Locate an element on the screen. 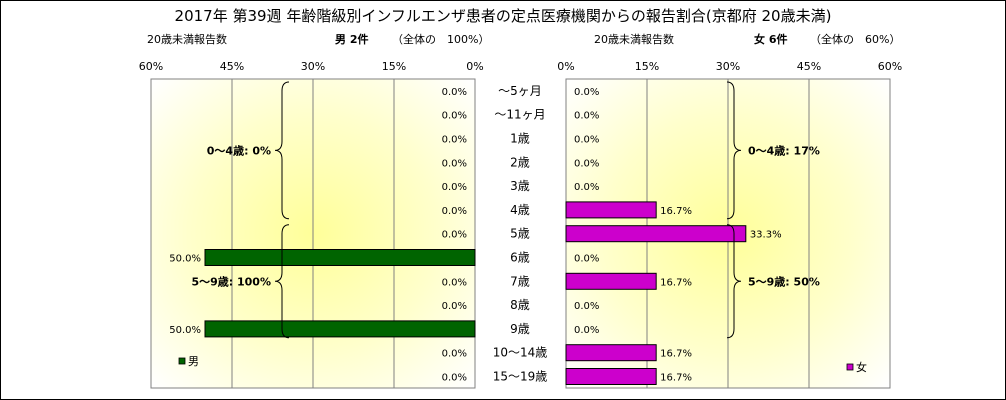  male-x-axis: 0% 15% 30% 45% 60% is located at coordinates (311, 66).